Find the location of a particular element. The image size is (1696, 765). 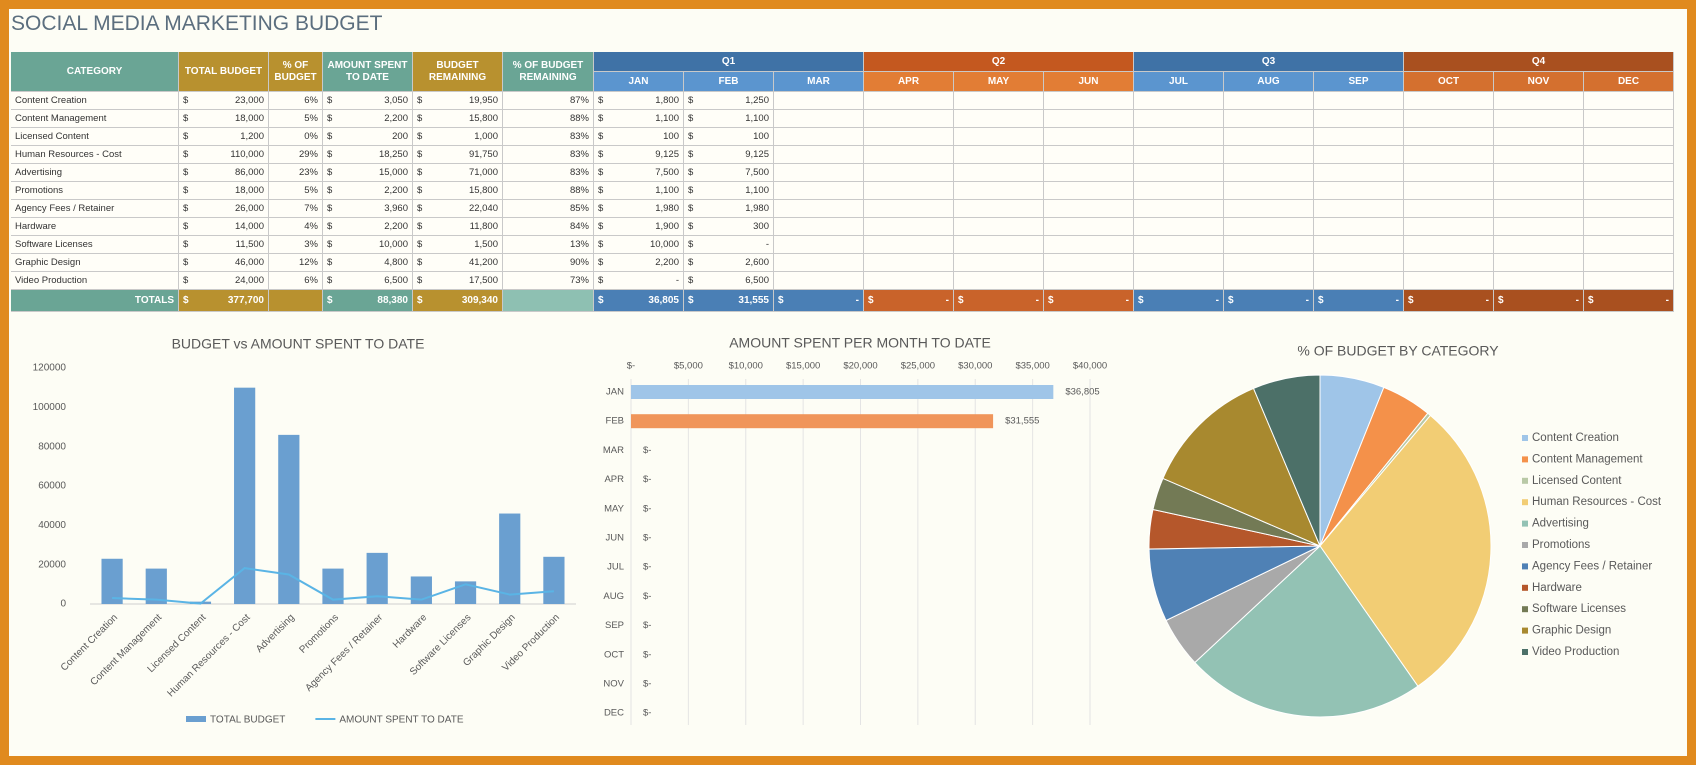

cell-value: 100 is located at coordinates (761, 136).